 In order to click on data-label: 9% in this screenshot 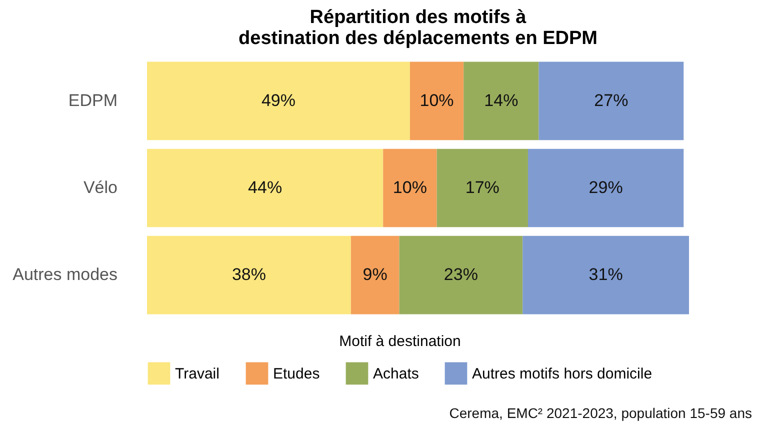, I will do `click(375, 274)`.